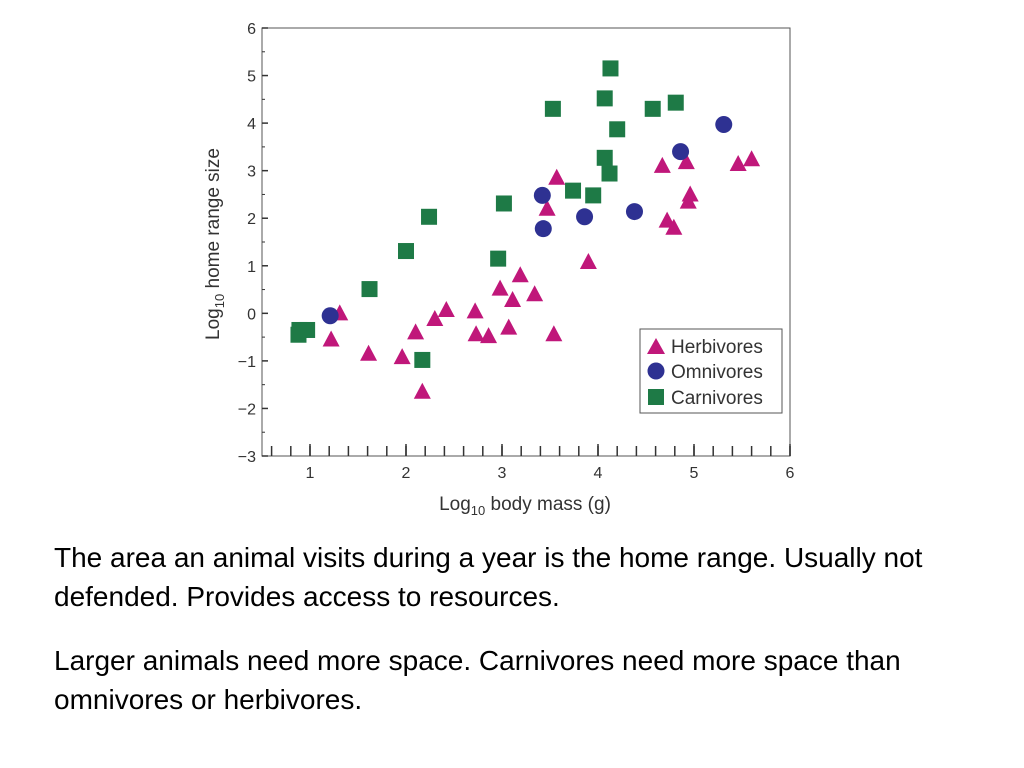 The image size is (1024, 768). What do you see at coordinates (790, 473) in the screenshot?
I see `x-tick-label: 6` at bounding box center [790, 473].